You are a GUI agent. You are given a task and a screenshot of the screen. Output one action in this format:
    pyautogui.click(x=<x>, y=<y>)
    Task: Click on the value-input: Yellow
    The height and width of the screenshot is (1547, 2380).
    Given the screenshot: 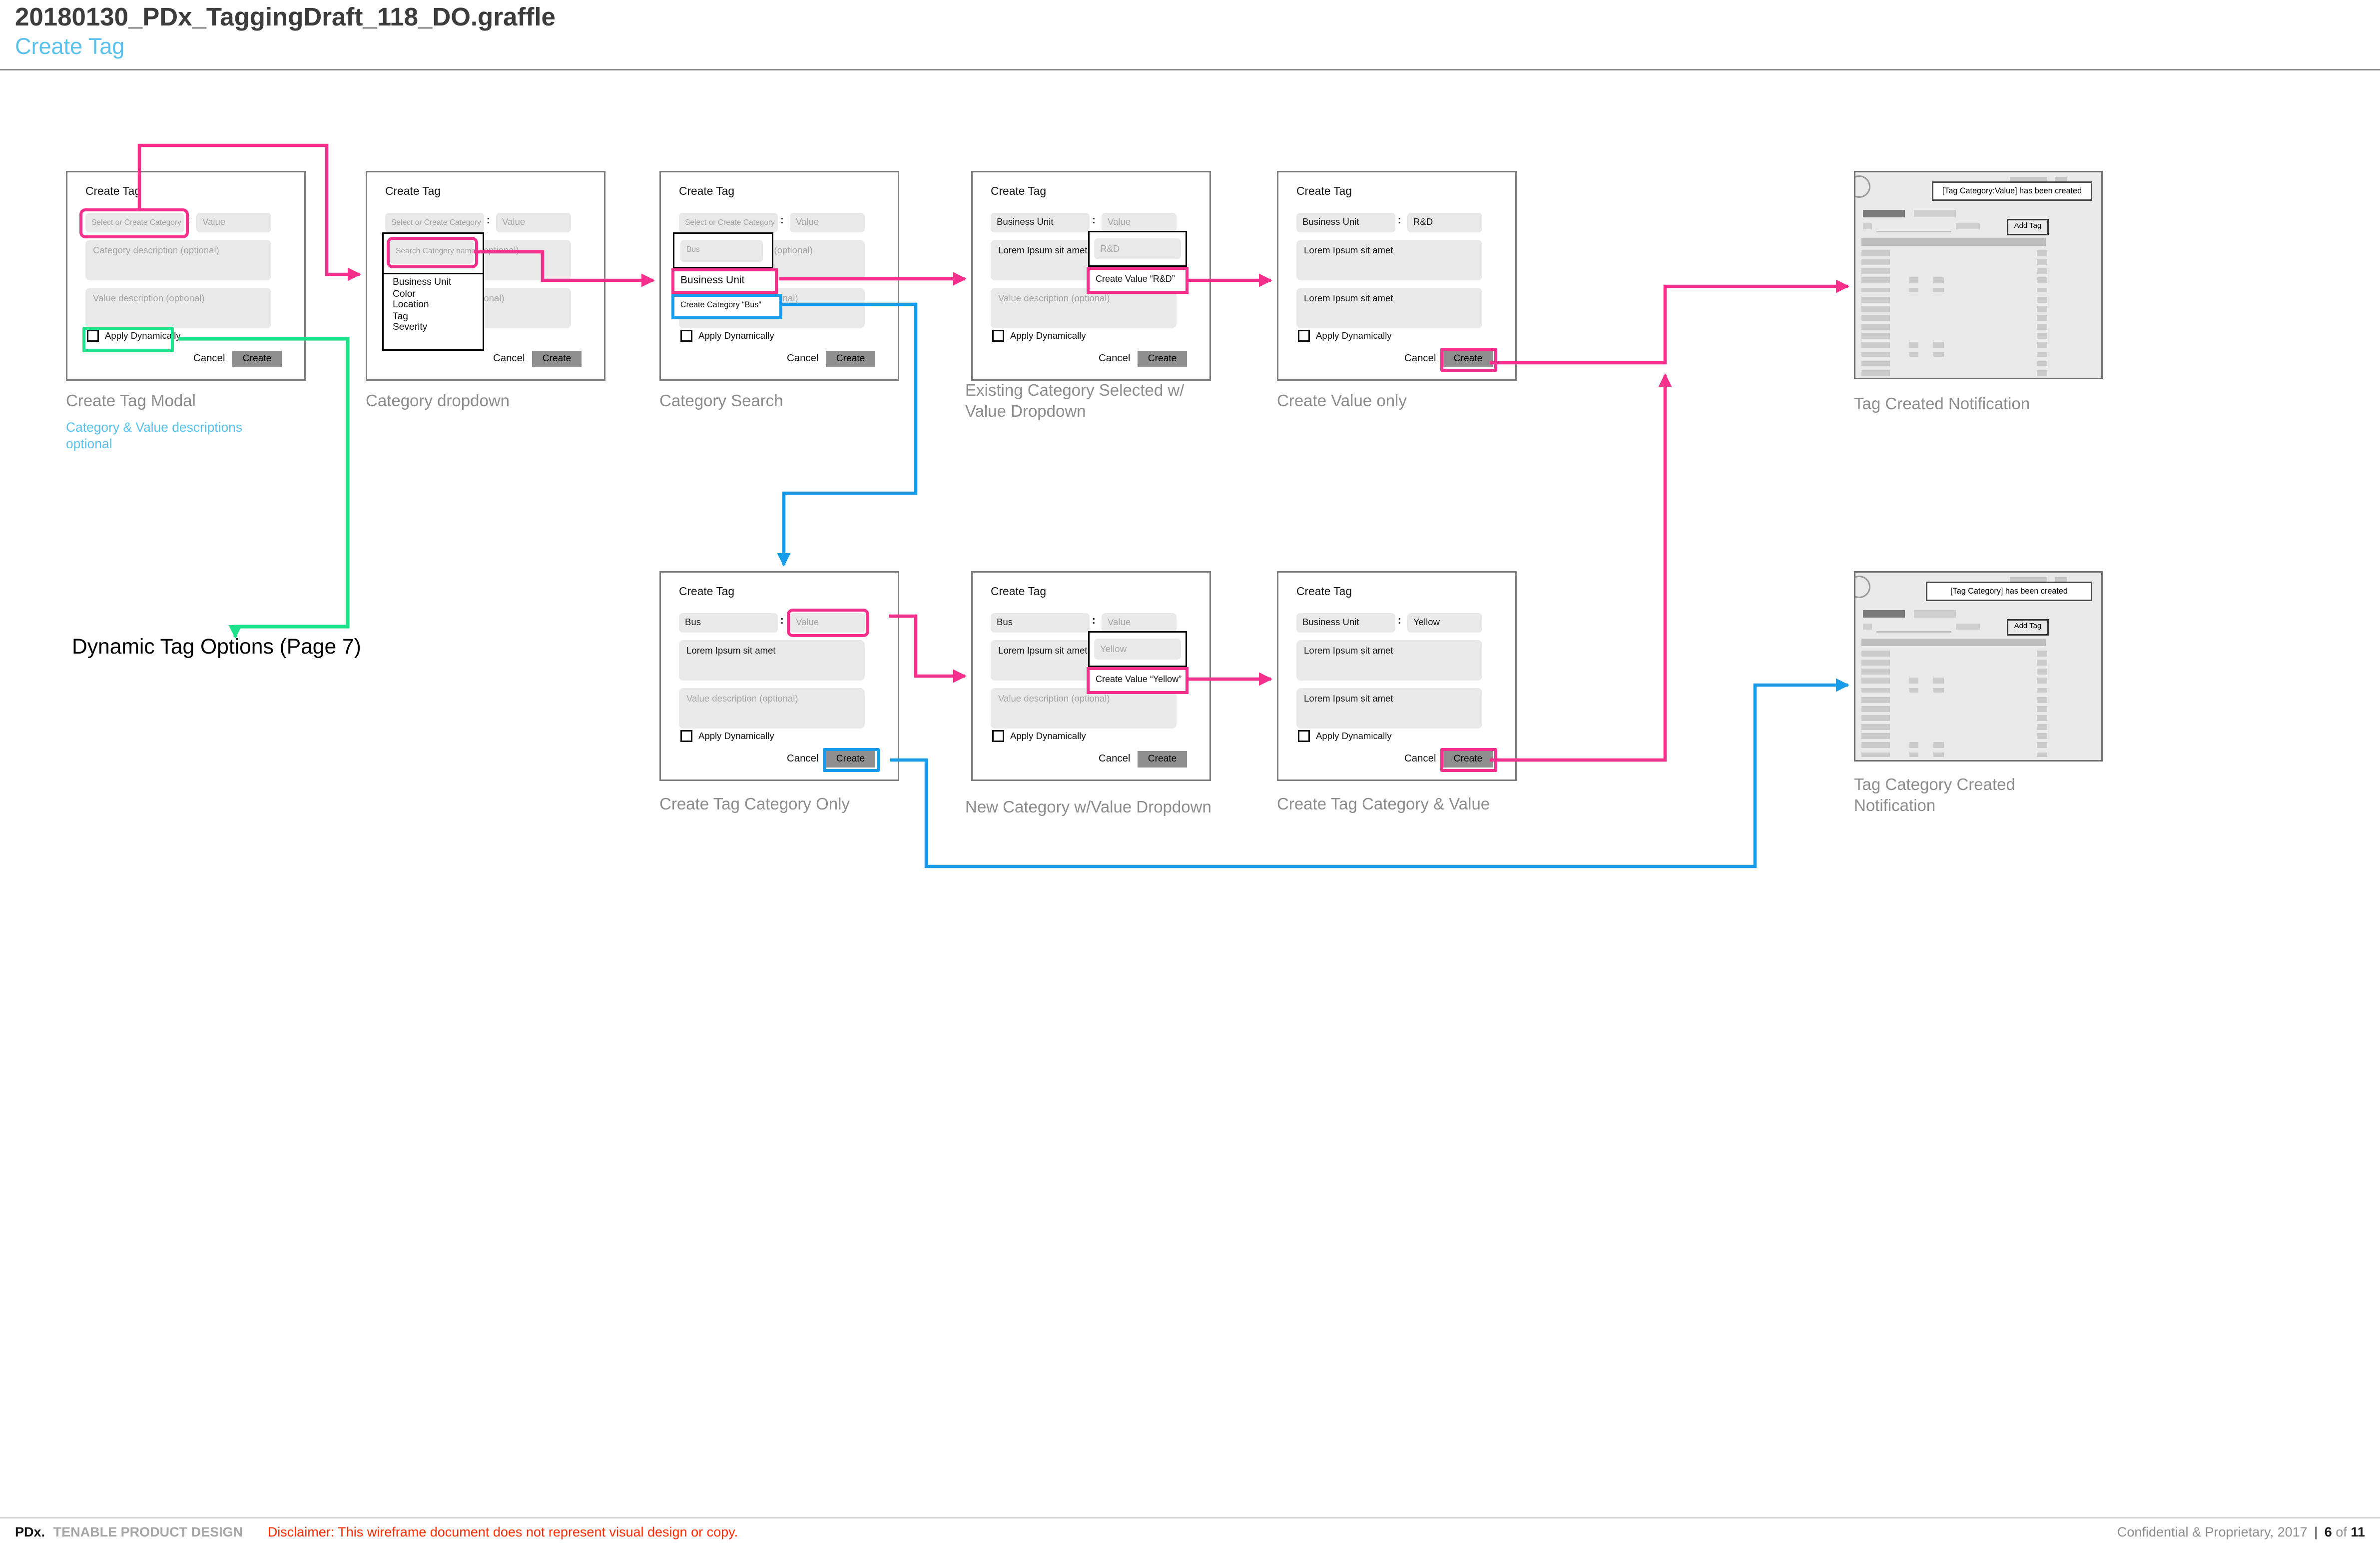 What is the action you would take?
    pyautogui.click(x=1445, y=623)
    